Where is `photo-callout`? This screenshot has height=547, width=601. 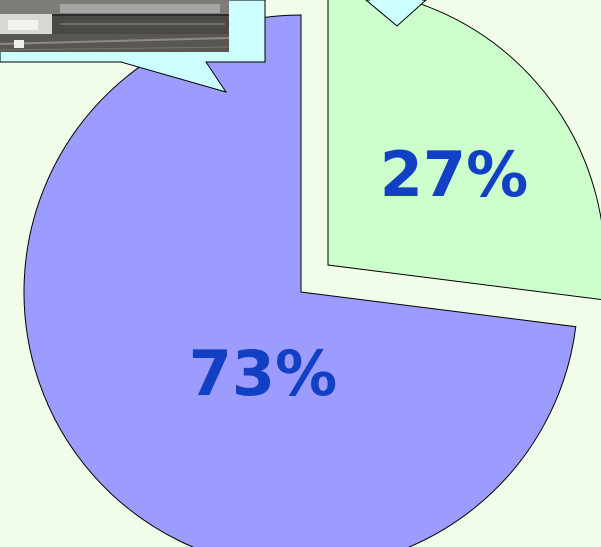 photo-callout is located at coordinates (133, 46).